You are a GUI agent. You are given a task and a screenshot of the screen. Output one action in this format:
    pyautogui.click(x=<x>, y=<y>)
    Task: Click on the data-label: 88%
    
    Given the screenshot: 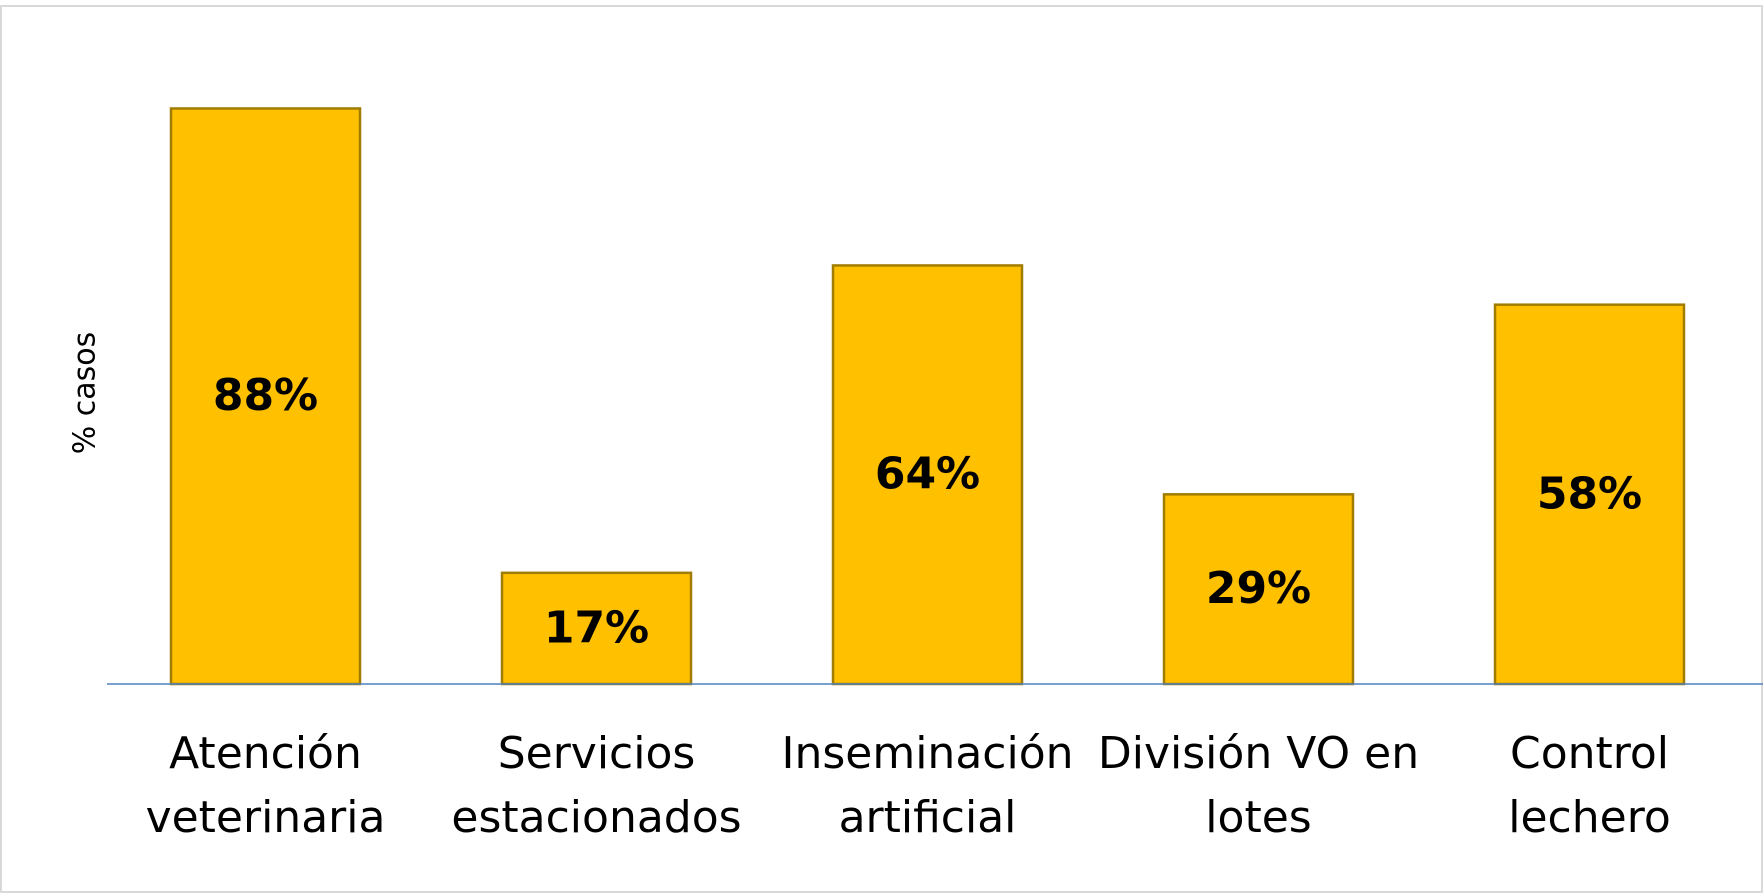 What is the action you would take?
    pyautogui.click(x=265, y=395)
    